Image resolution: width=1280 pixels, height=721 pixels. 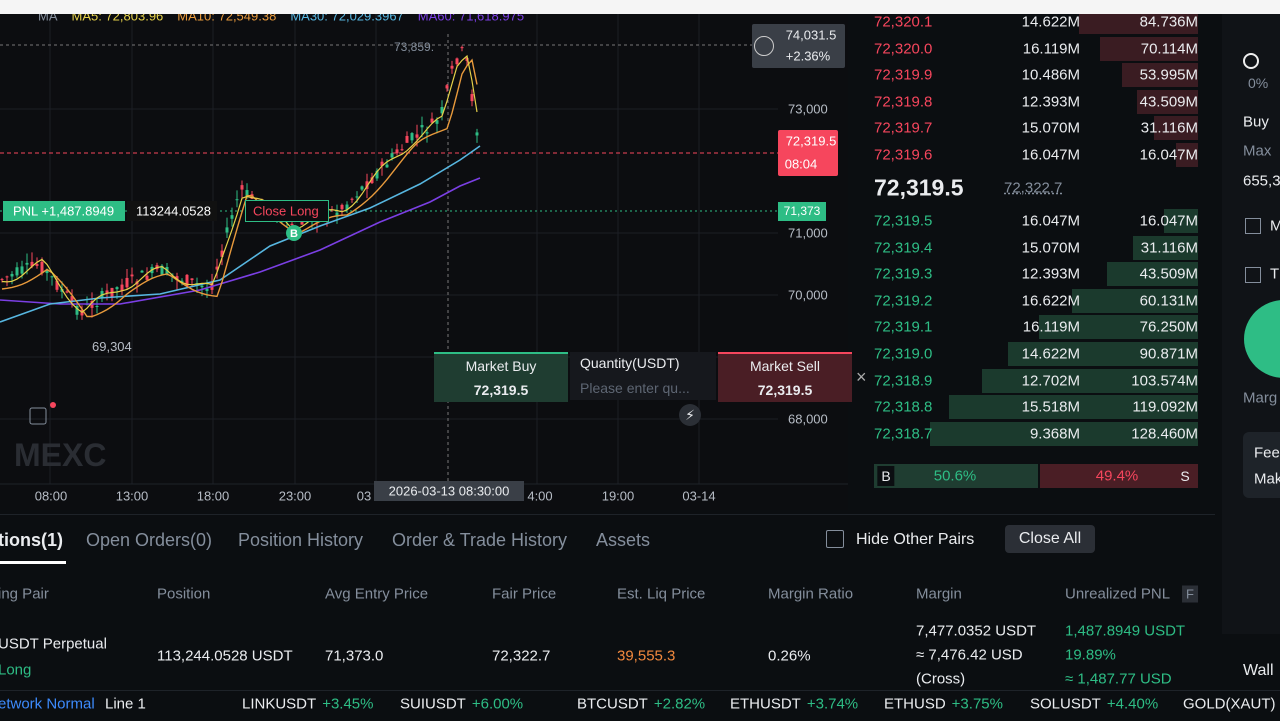 I want to click on positions-tab: Assets, so click(x=623, y=540).